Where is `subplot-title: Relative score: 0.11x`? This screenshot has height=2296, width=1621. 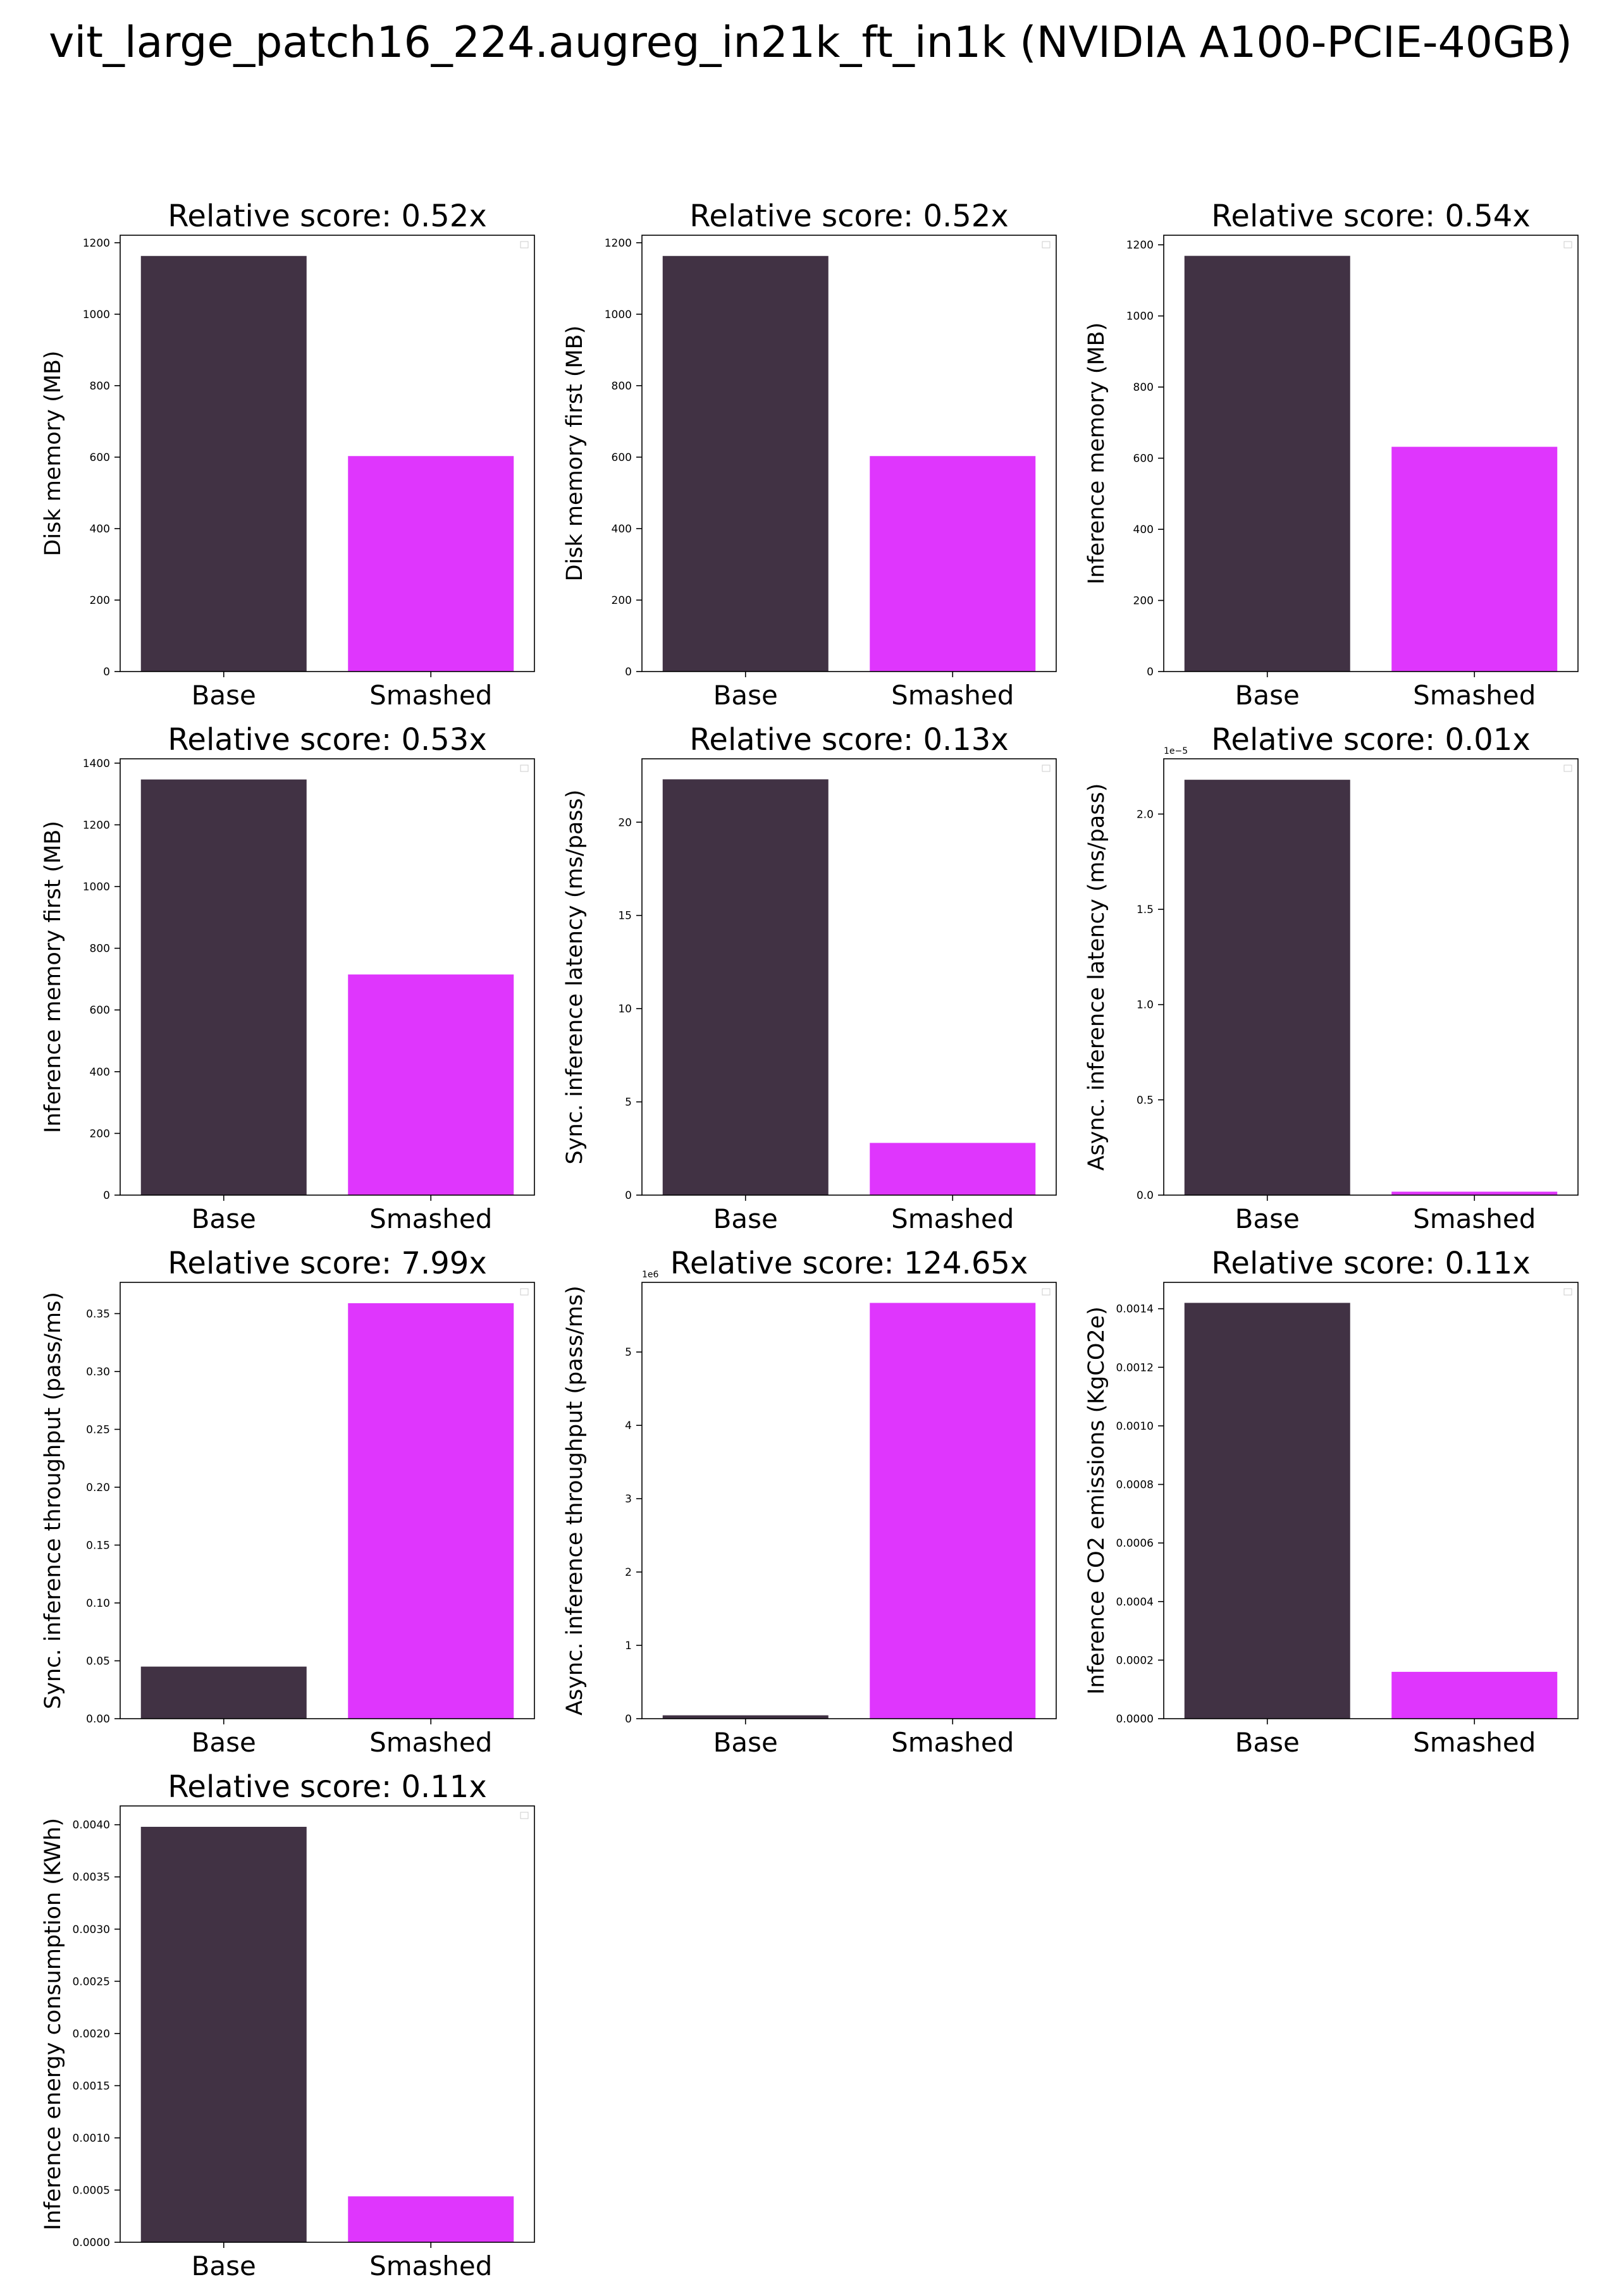
subplot-title: Relative score: 0.11x is located at coordinates (327, 1787).